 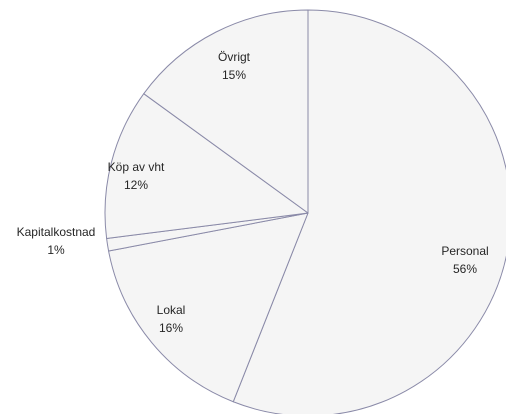 What do you see at coordinates (171, 310) in the screenshot?
I see `slice-category-label: Lokal` at bounding box center [171, 310].